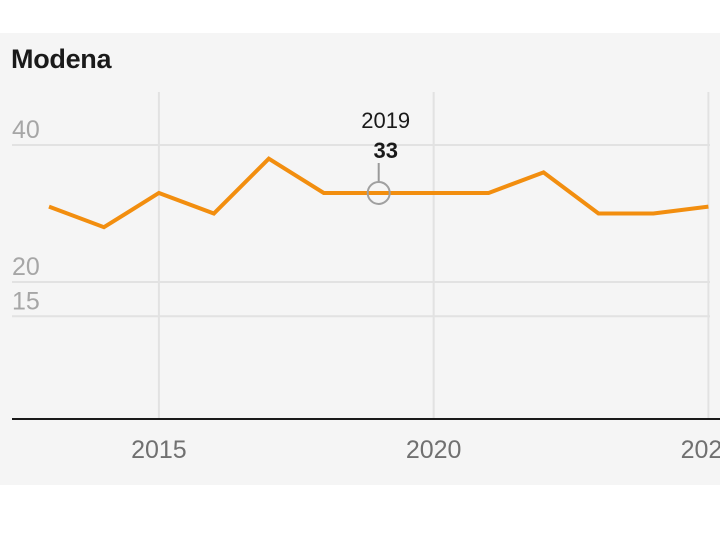 The width and height of the screenshot is (720, 540). I want to click on series-layer, so click(378, 193).